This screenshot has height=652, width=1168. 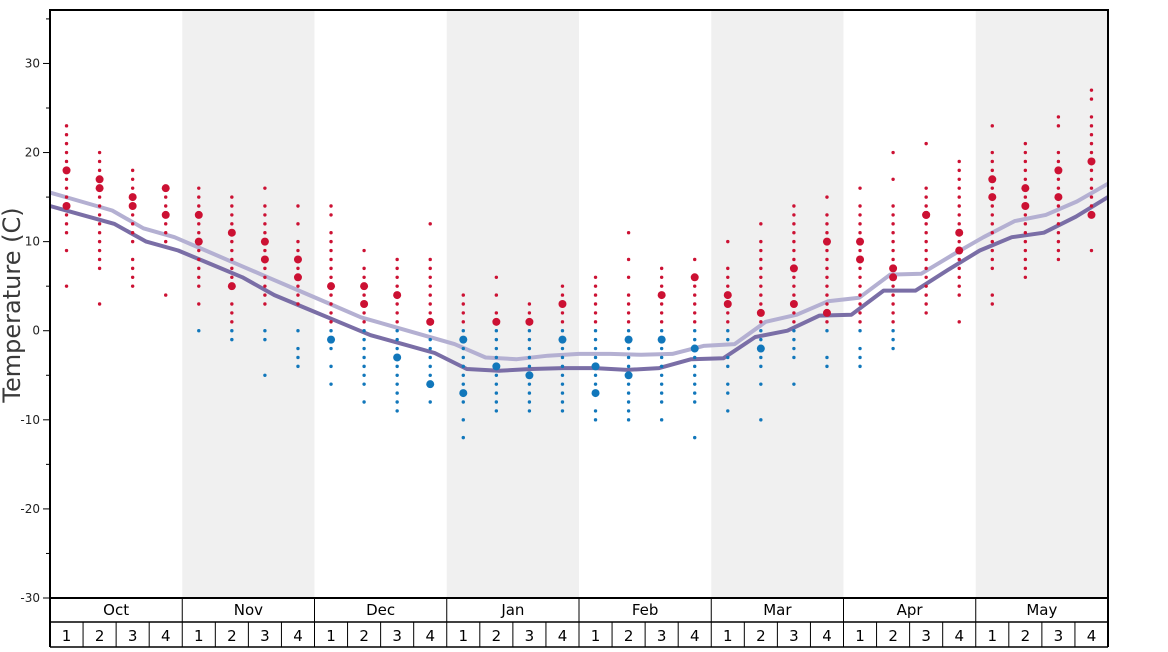 I want to click on point-week20--3, so click(x=695, y=357).